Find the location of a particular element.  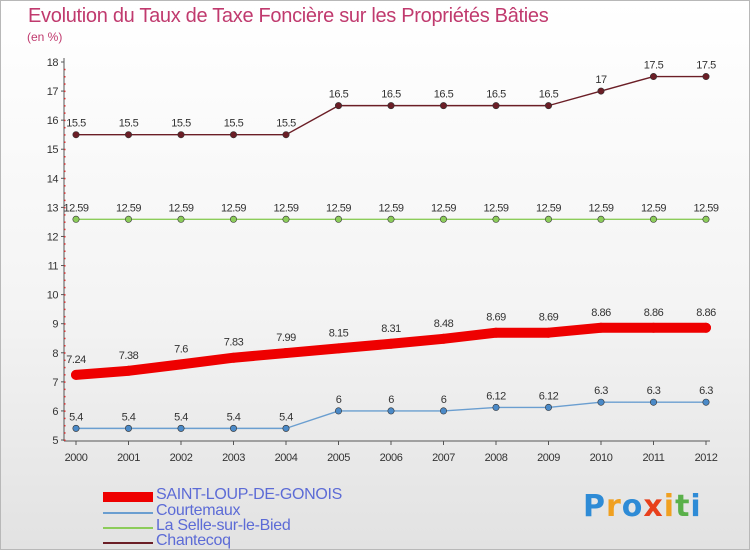

data-label: 8.86 is located at coordinates (601, 313).